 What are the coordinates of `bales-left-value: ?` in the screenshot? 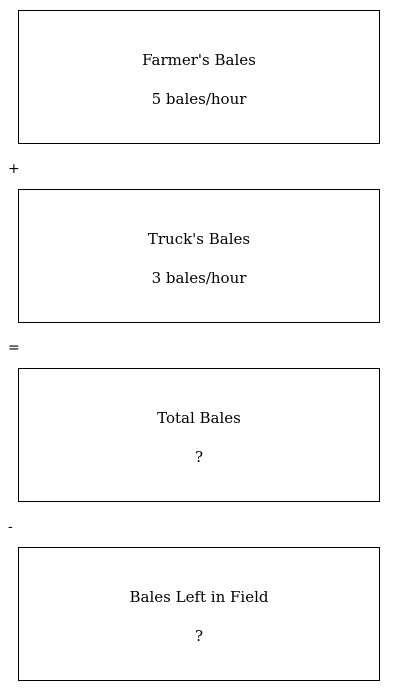 It's located at (199, 636).